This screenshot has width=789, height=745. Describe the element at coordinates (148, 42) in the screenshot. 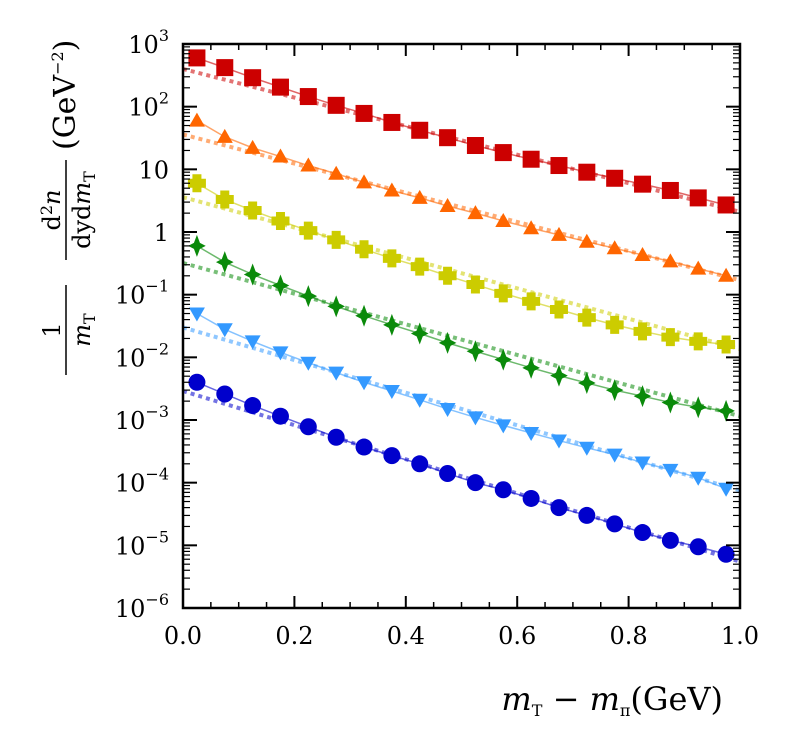

I see `y-tick-label: 10³` at that location.